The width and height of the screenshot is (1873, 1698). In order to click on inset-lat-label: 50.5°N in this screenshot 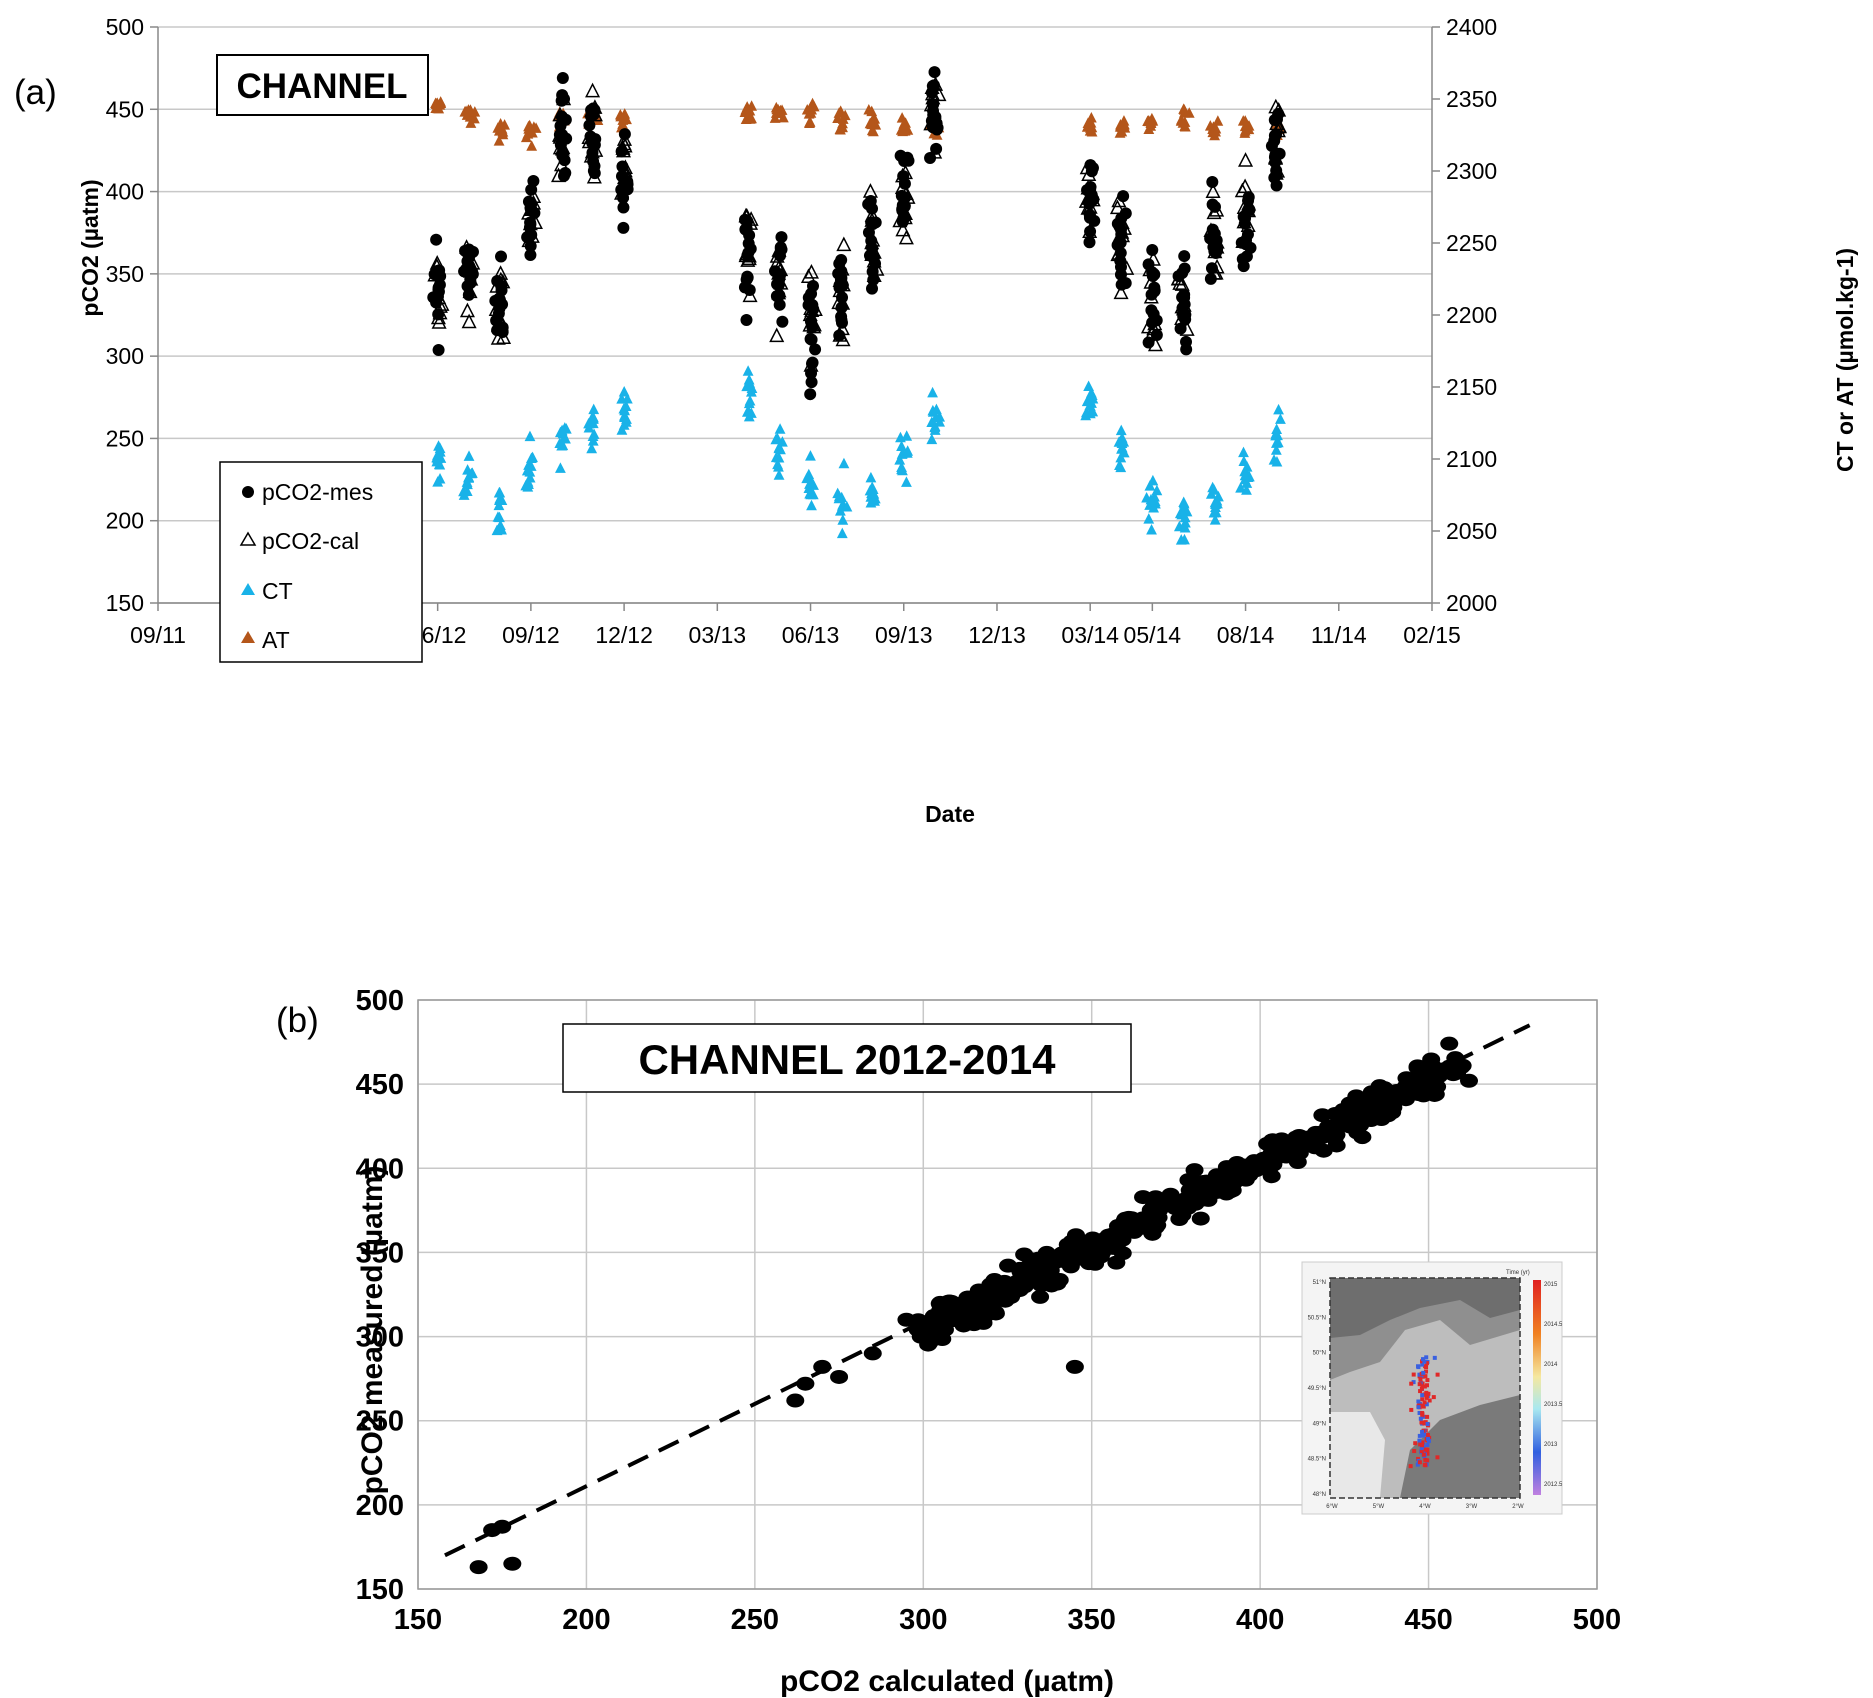, I will do `click(1317, 1318)`.